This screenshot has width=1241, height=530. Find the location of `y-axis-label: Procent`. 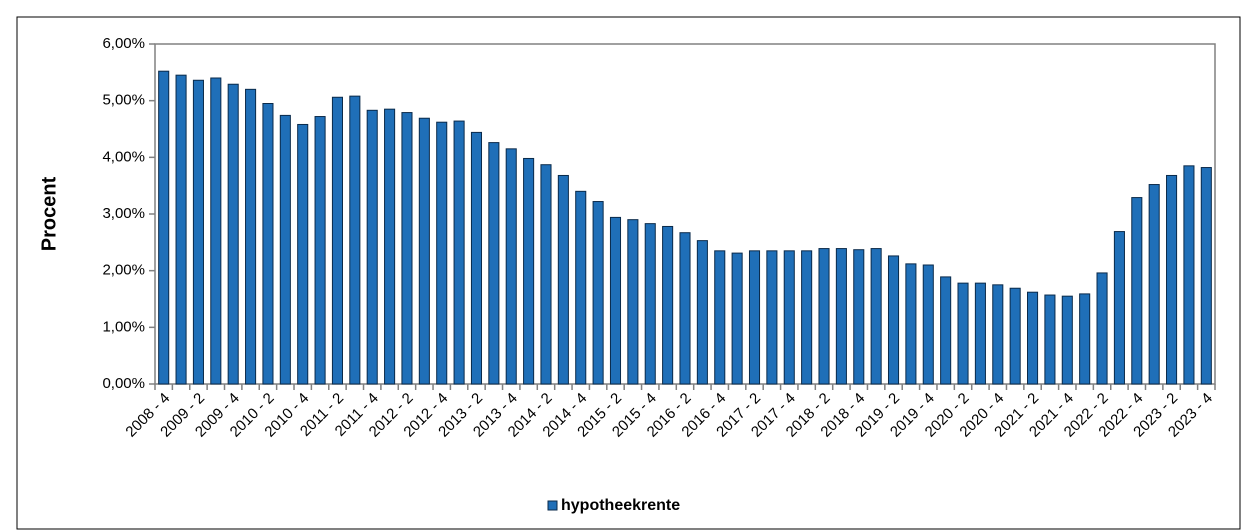

y-axis-label: Procent is located at coordinates (49, 213).